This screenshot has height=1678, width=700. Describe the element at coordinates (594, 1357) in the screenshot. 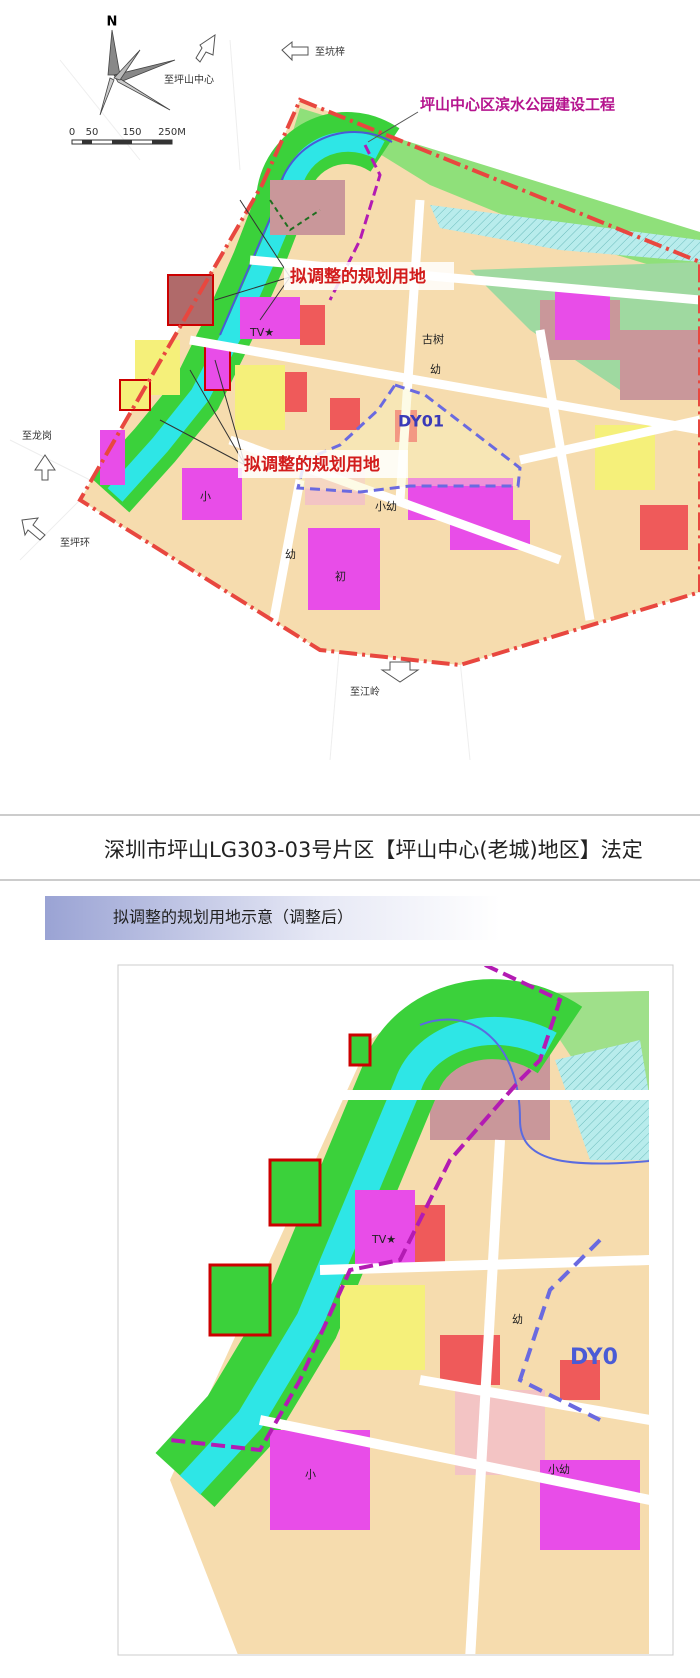

I see `zone-label: DY0` at that location.